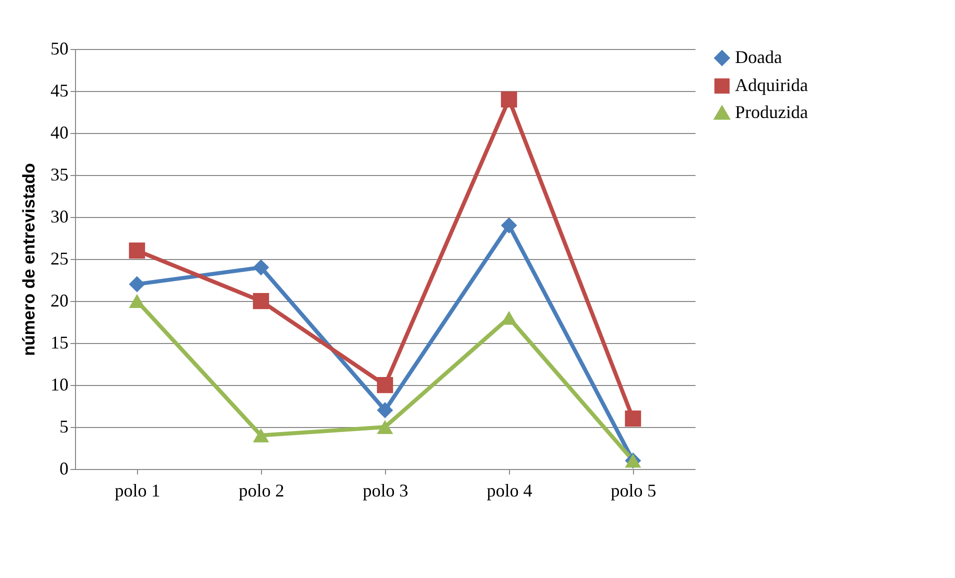 The width and height of the screenshot is (955, 578). I want to click on x-tick-label: polo 5, so click(633, 490).